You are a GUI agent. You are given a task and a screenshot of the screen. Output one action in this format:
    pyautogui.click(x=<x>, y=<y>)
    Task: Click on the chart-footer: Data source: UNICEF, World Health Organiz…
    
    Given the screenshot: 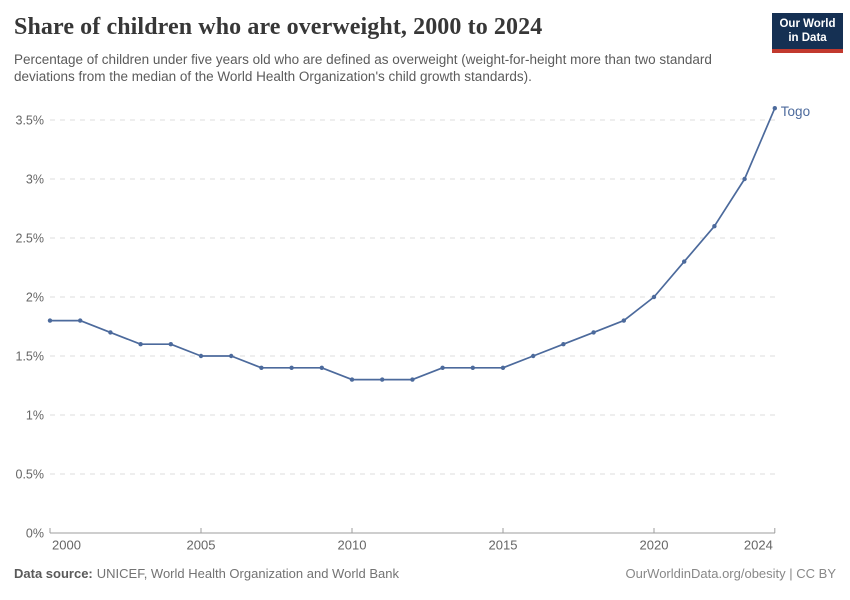 What is the action you would take?
    pyautogui.click(x=425, y=574)
    